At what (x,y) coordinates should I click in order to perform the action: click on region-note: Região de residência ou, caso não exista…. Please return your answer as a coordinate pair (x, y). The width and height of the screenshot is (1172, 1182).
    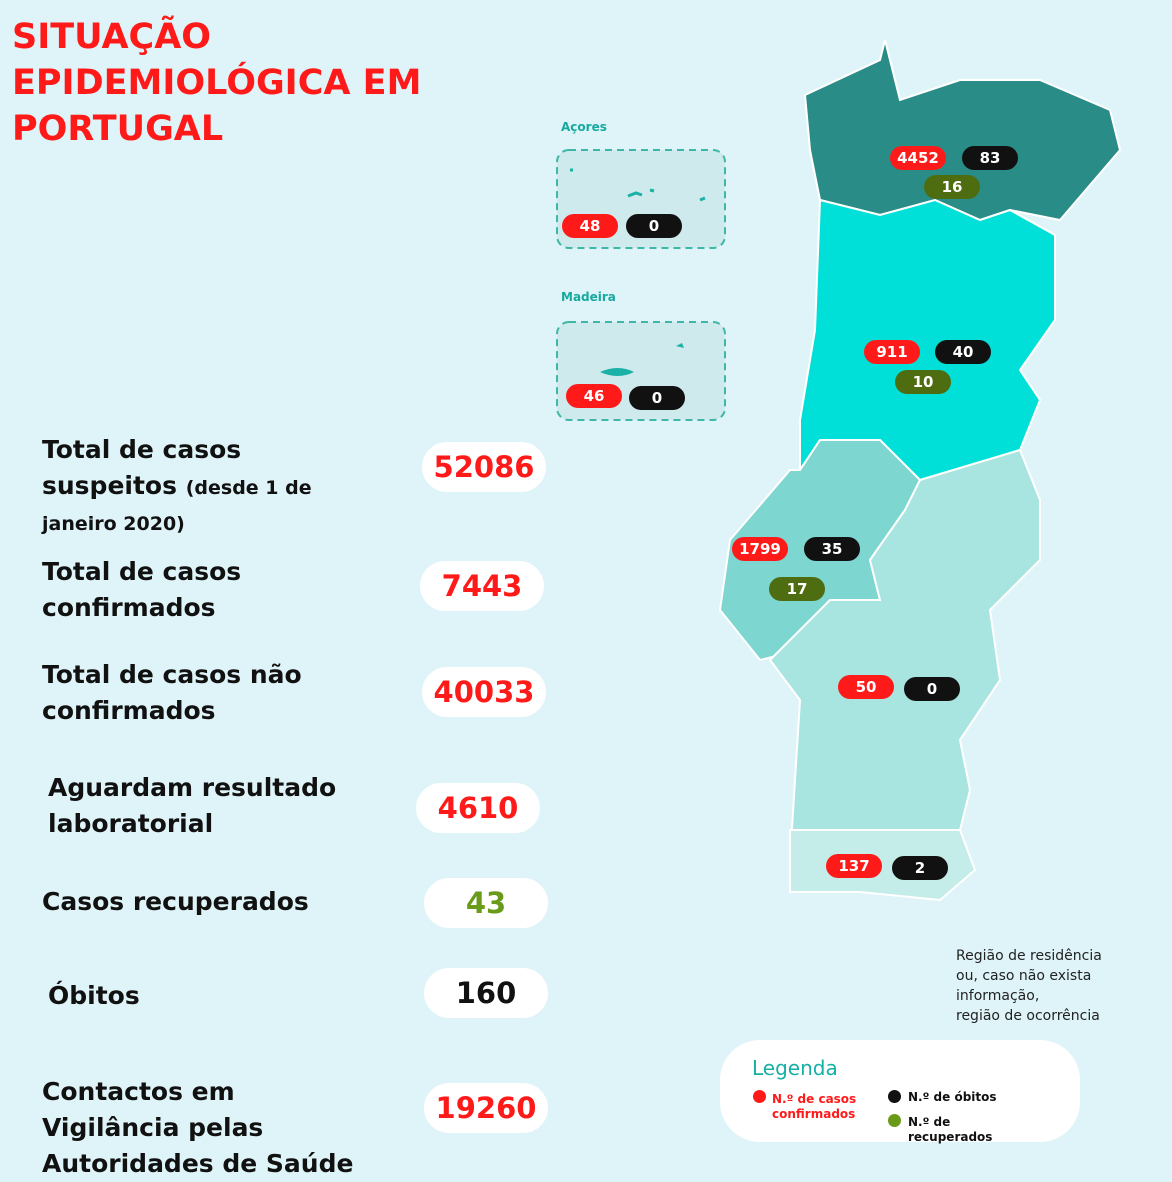
    Looking at the image, I should click on (1064, 986).